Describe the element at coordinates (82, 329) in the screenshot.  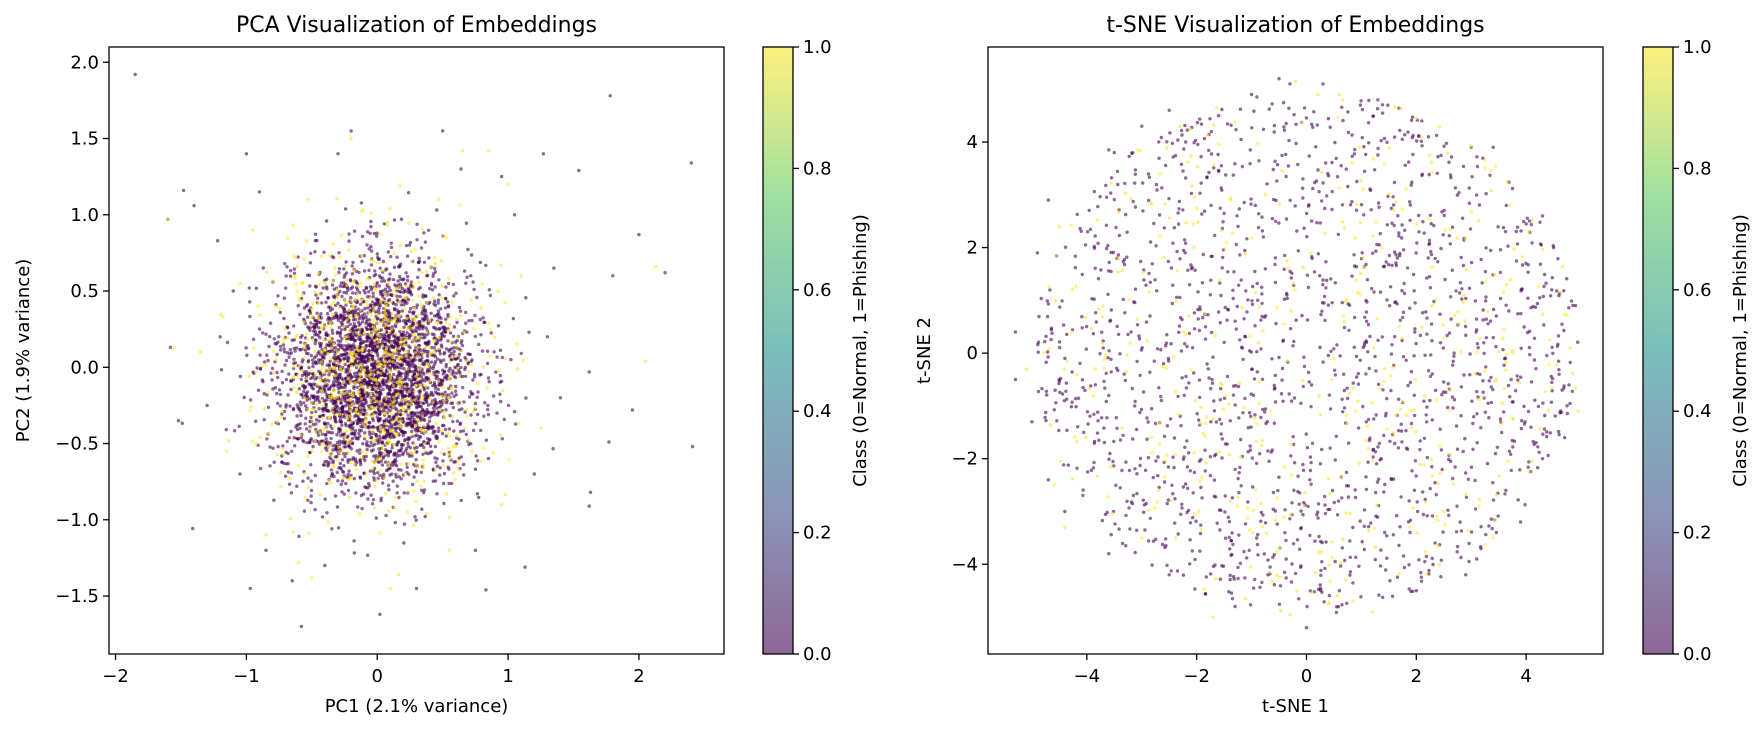
I see `pca-y-axis: −1.5−1.0−0.50.00.51.01.52.0` at that location.